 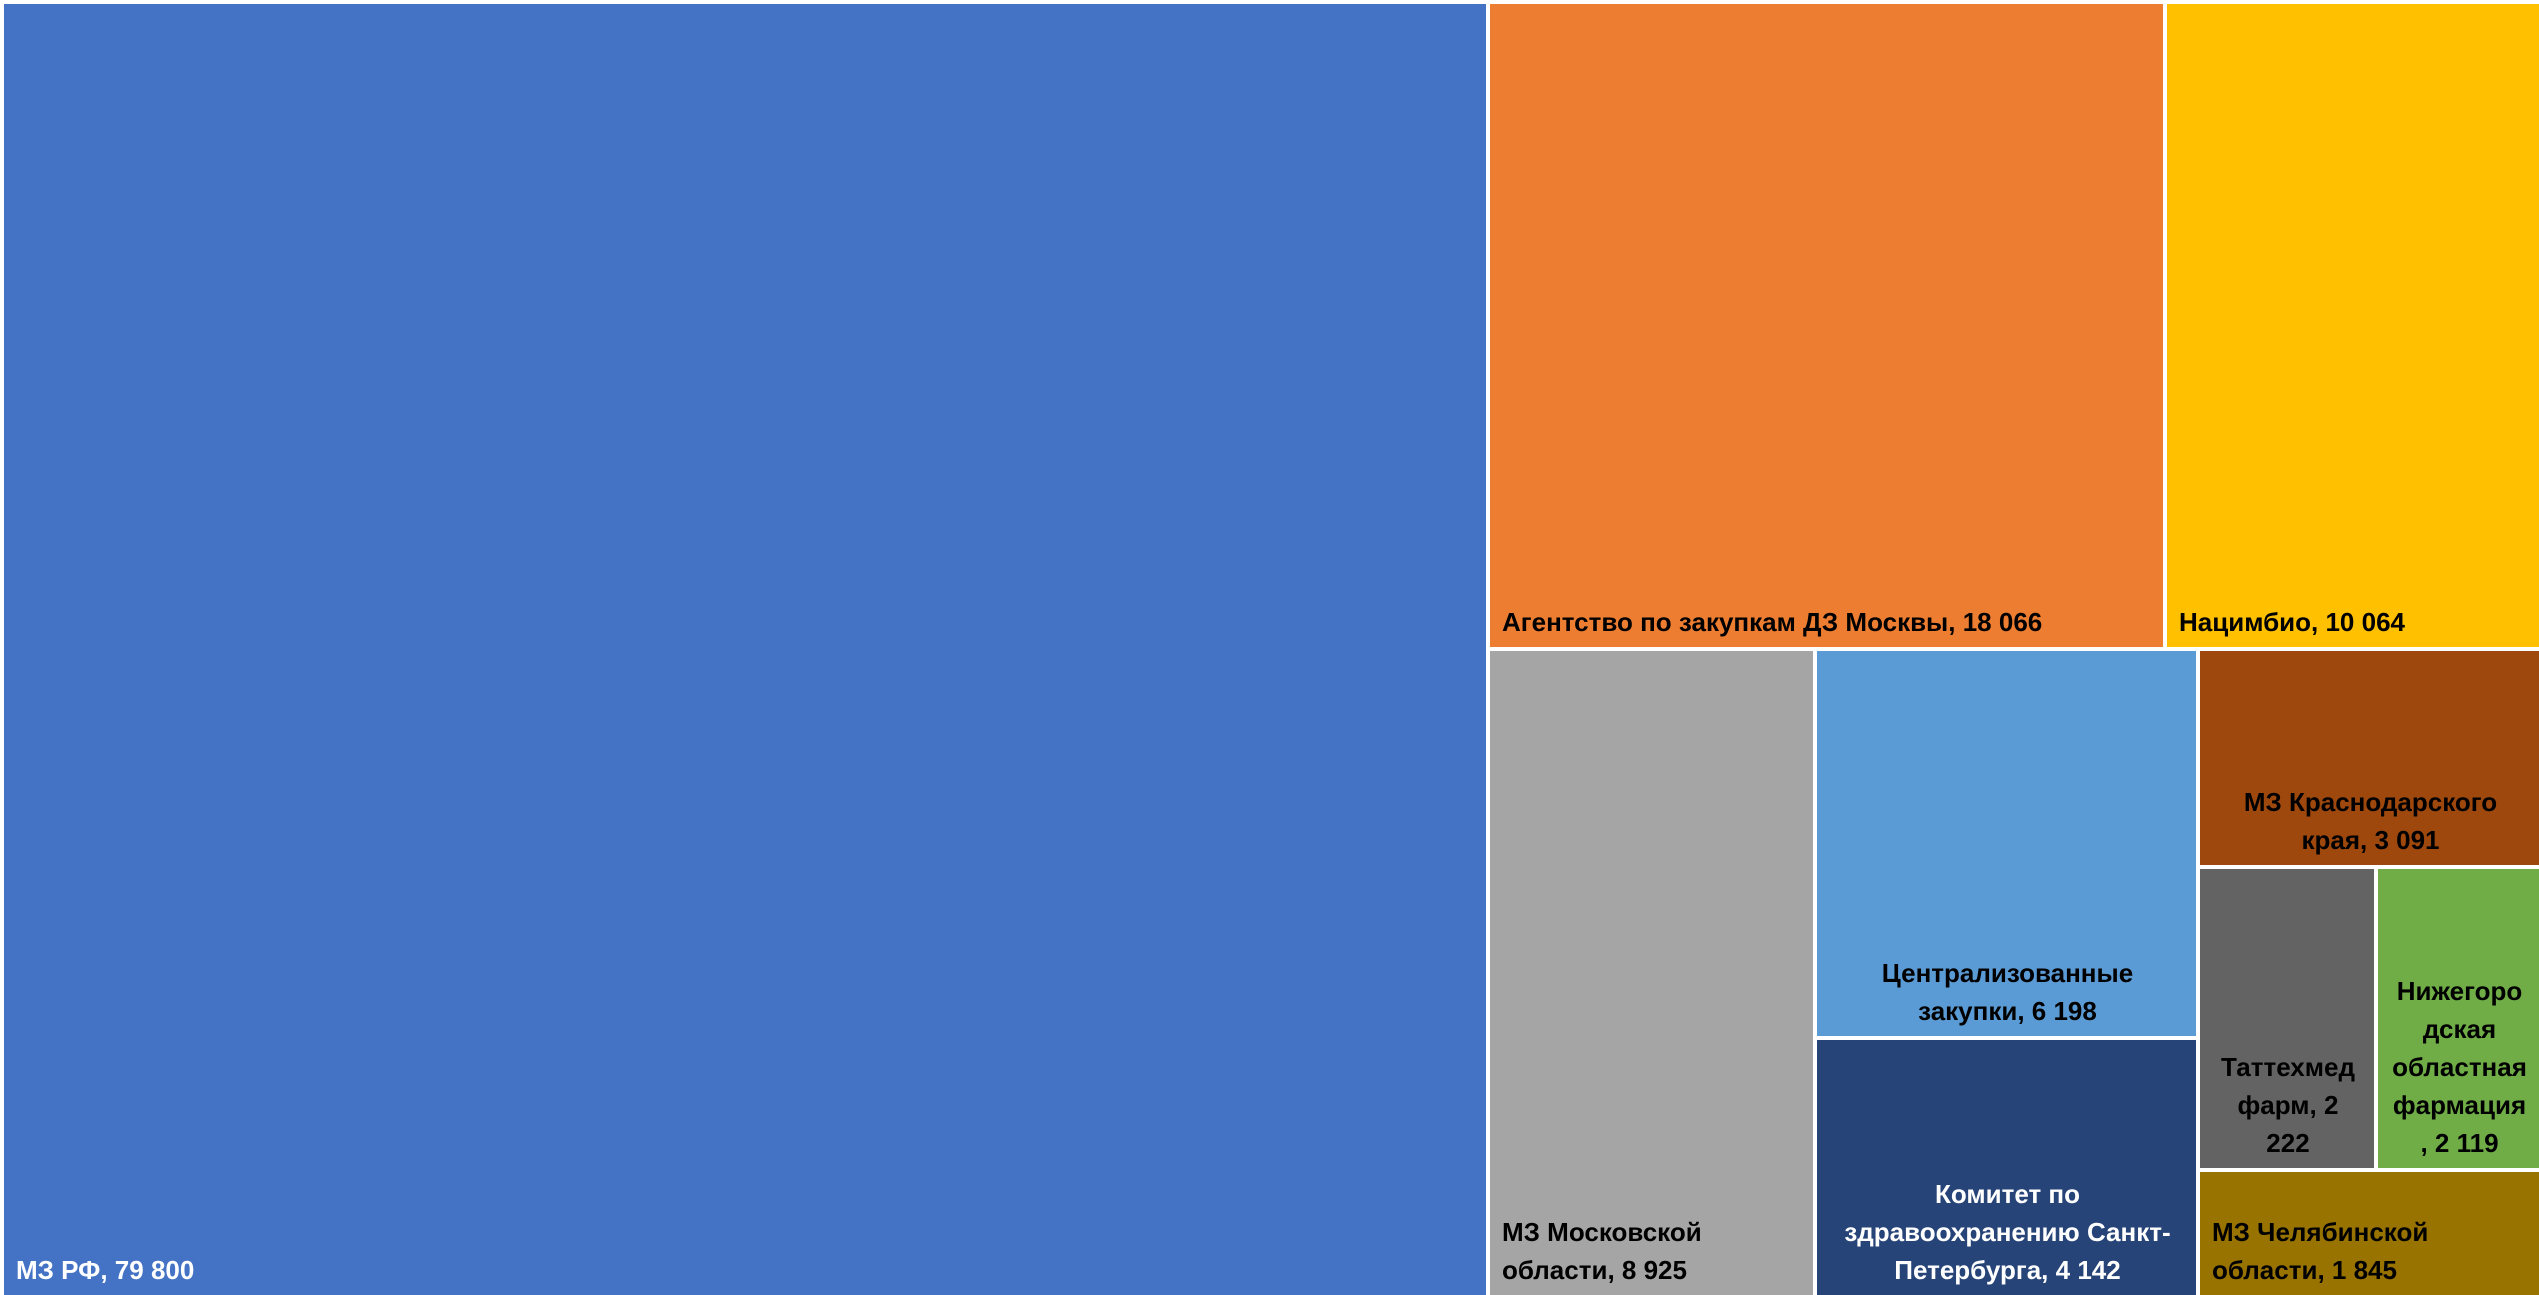 I want to click on treemap-tile-label: Таттехмед фарм, 2 222, so click(x=2288, y=1105).